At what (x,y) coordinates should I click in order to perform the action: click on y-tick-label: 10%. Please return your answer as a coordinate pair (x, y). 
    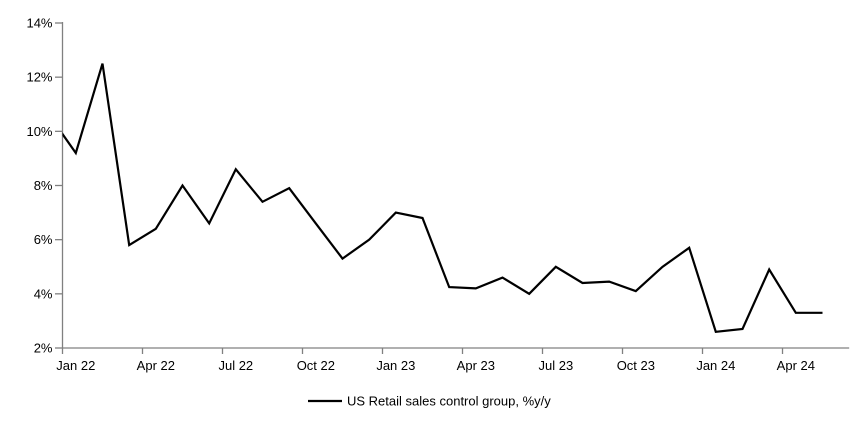
    Looking at the image, I should click on (39, 131).